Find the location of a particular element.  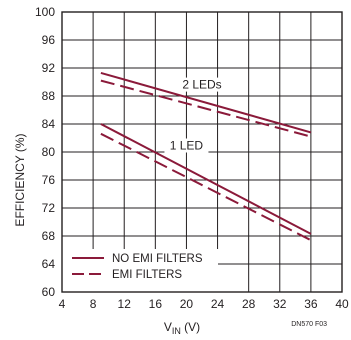

legend-label: NO EMI FILTERS is located at coordinates (157, 259).